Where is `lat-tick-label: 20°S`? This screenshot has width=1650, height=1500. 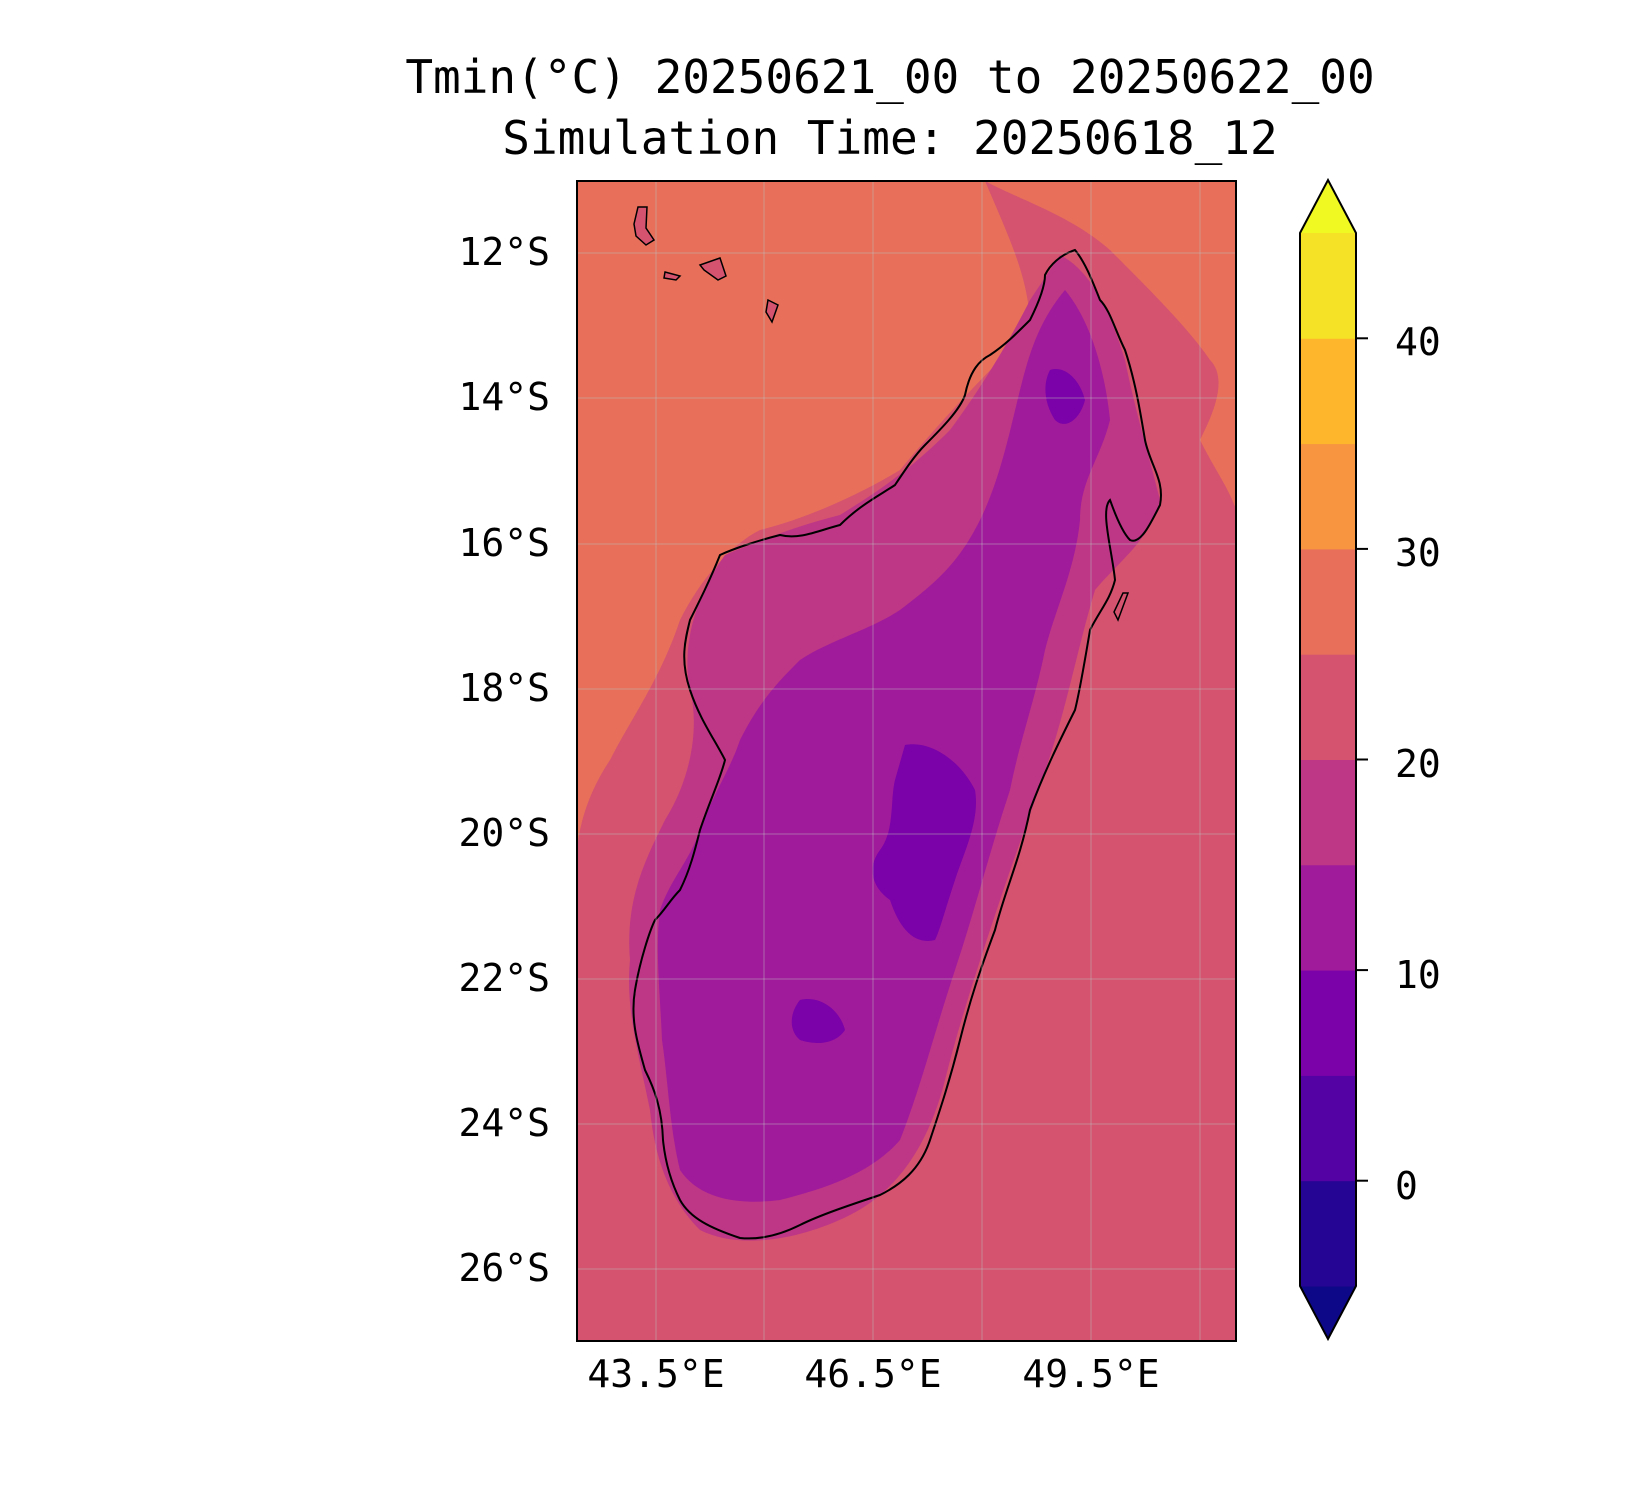
lat-tick-label: 20°S is located at coordinates (504, 833).